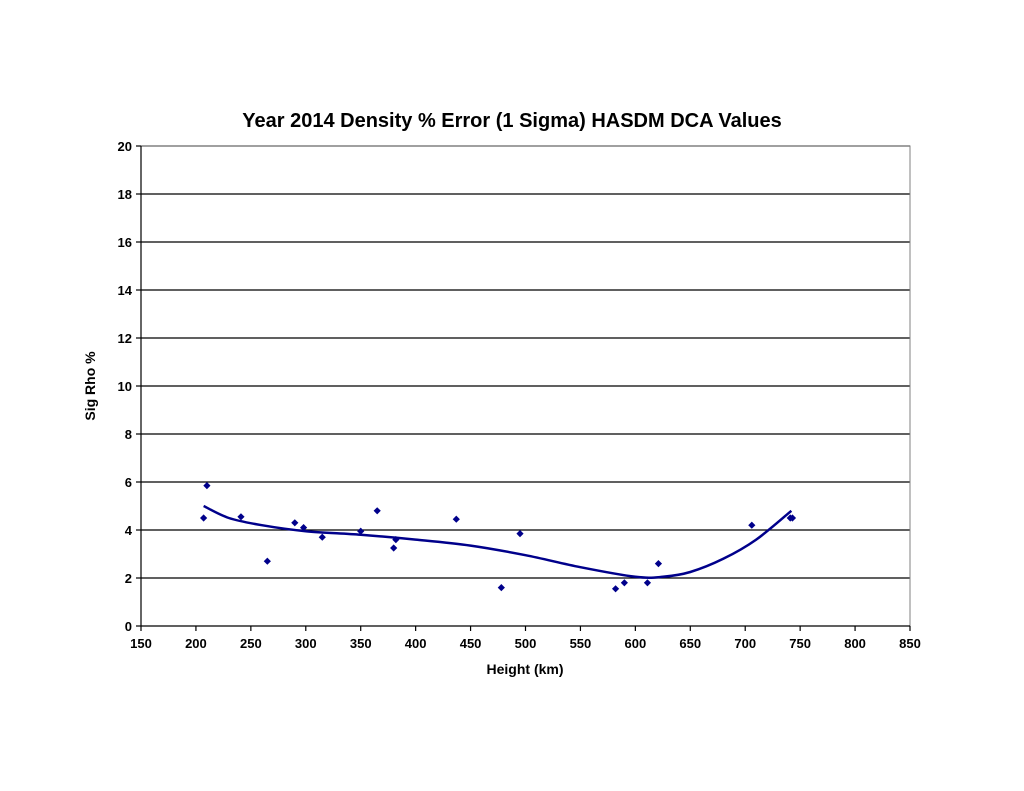 The width and height of the screenshot is (1024, 791). Describe the element at coordinates (125, 242) in the screenshot. I see `y-tick-label: 16` at that location.